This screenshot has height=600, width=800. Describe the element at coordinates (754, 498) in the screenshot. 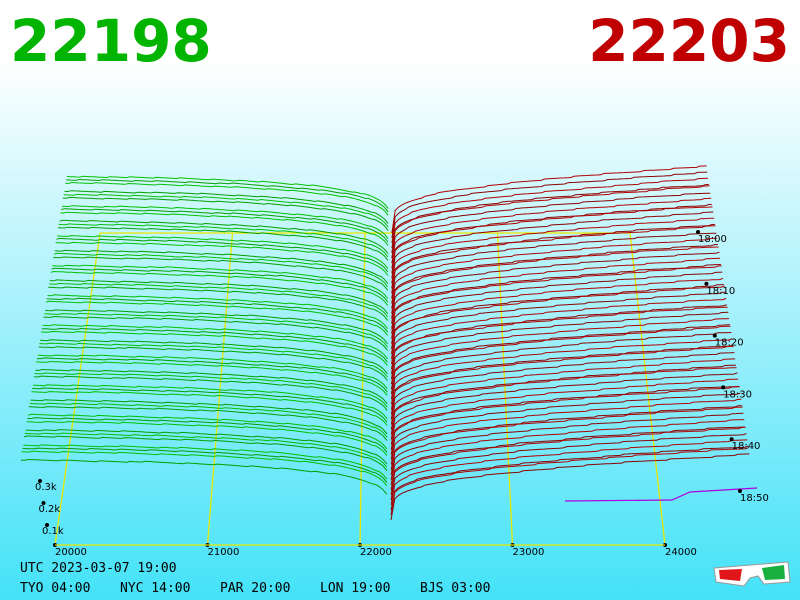

I see `time-label: 18:50` at that location.